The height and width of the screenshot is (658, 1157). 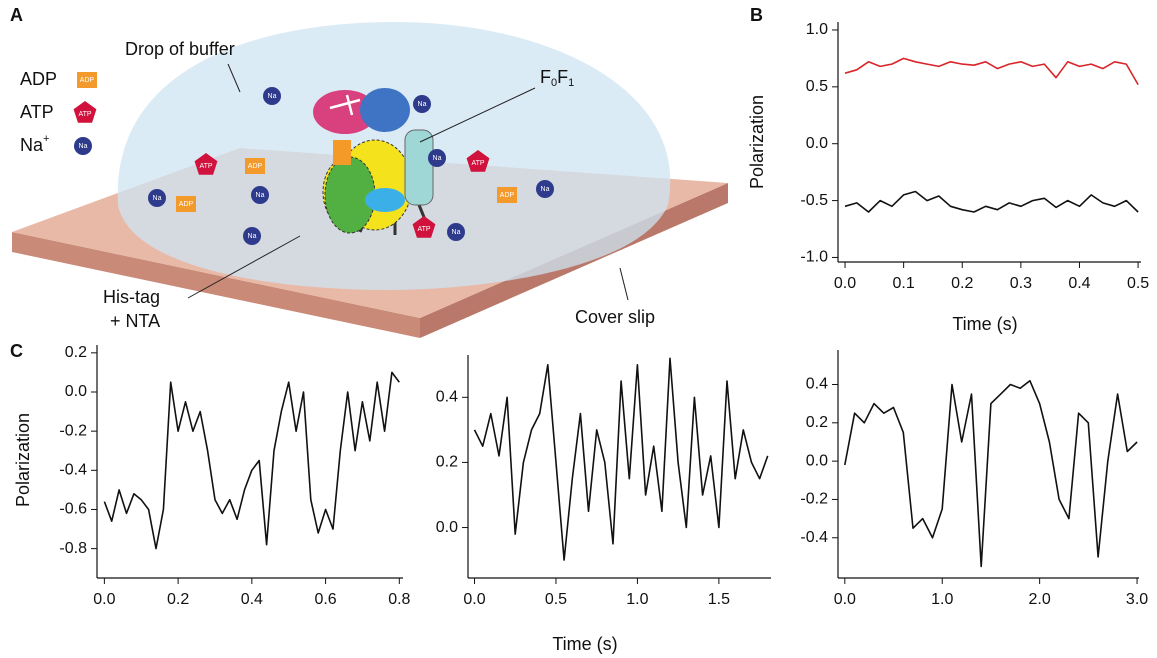 I want to click on sub: 1, so click(x=571, y=83).